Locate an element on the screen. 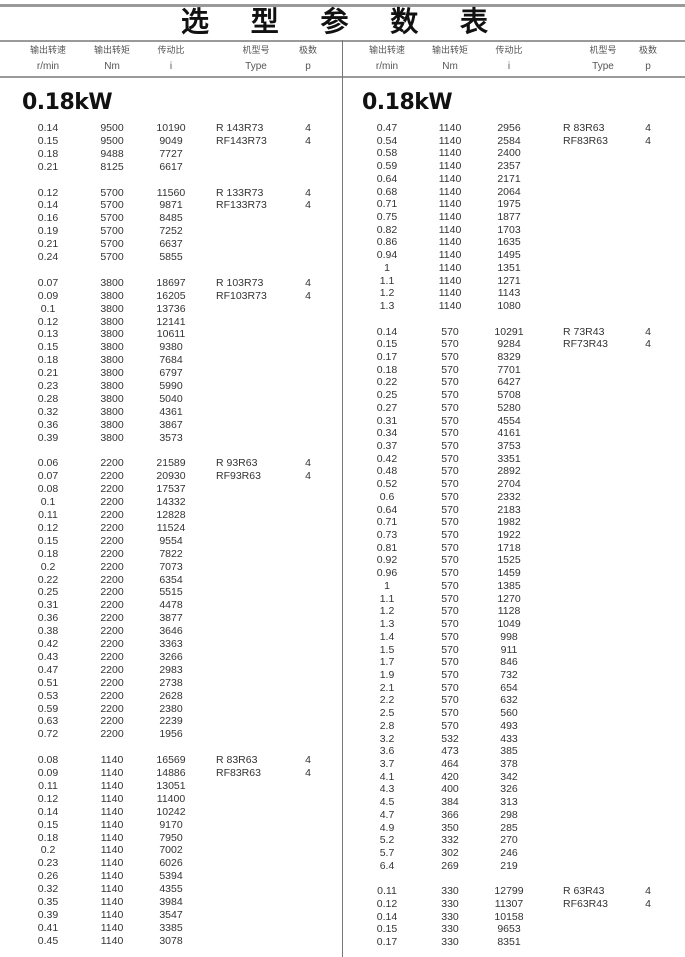  ratio-cell: 385 is located at coordinates (509, 751).